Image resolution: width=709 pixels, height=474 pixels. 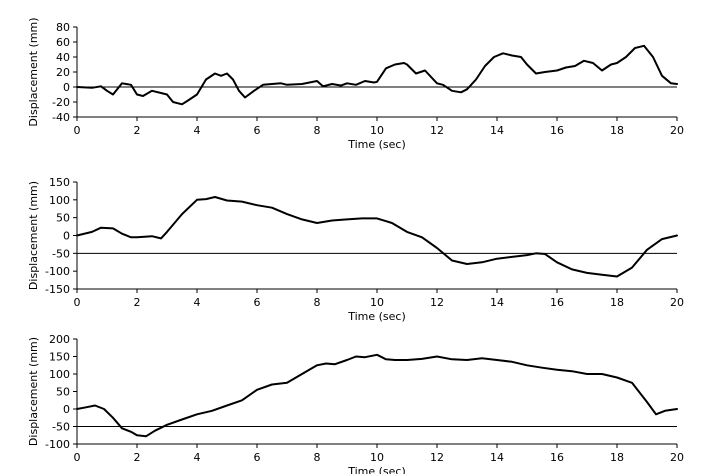 I want to click on y-tick-label: -40, so click(x=61, y=117).